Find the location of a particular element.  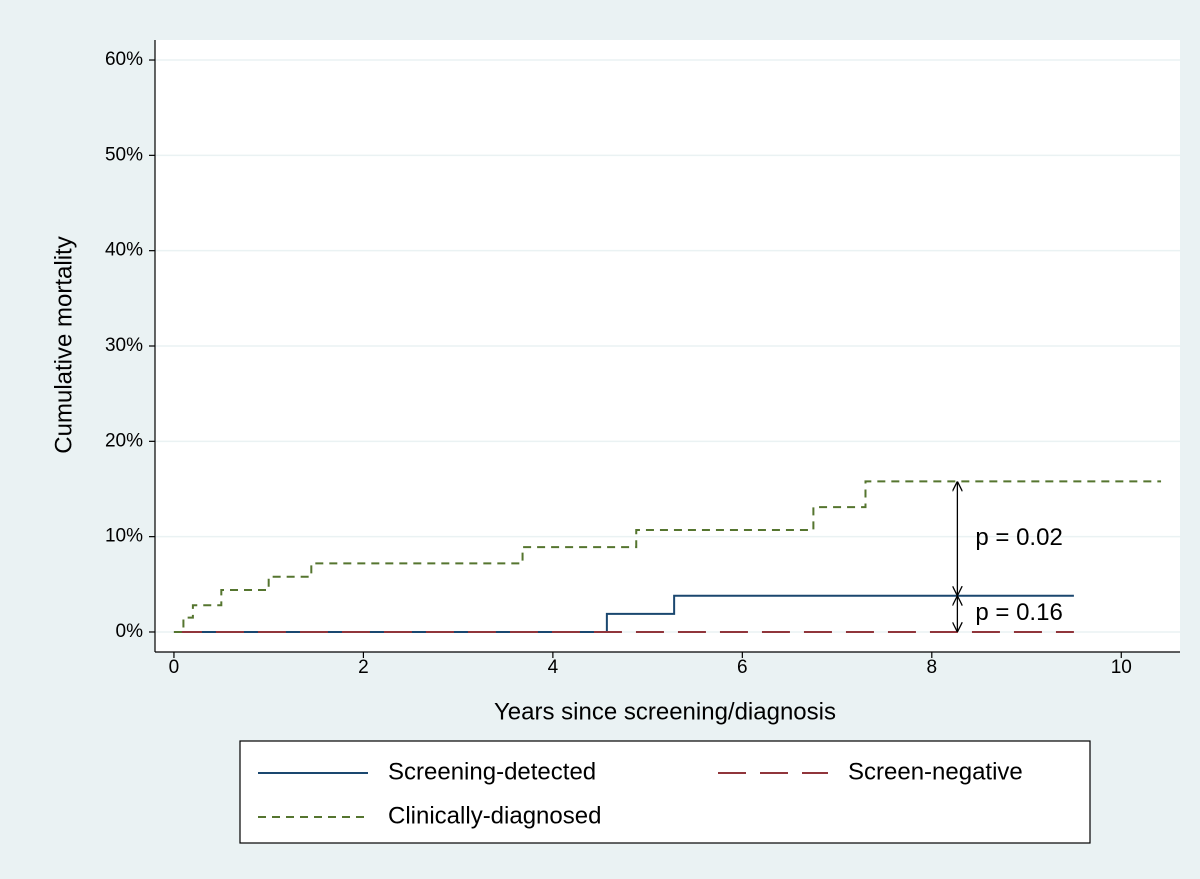

legend is located at coordinates (665, 792).